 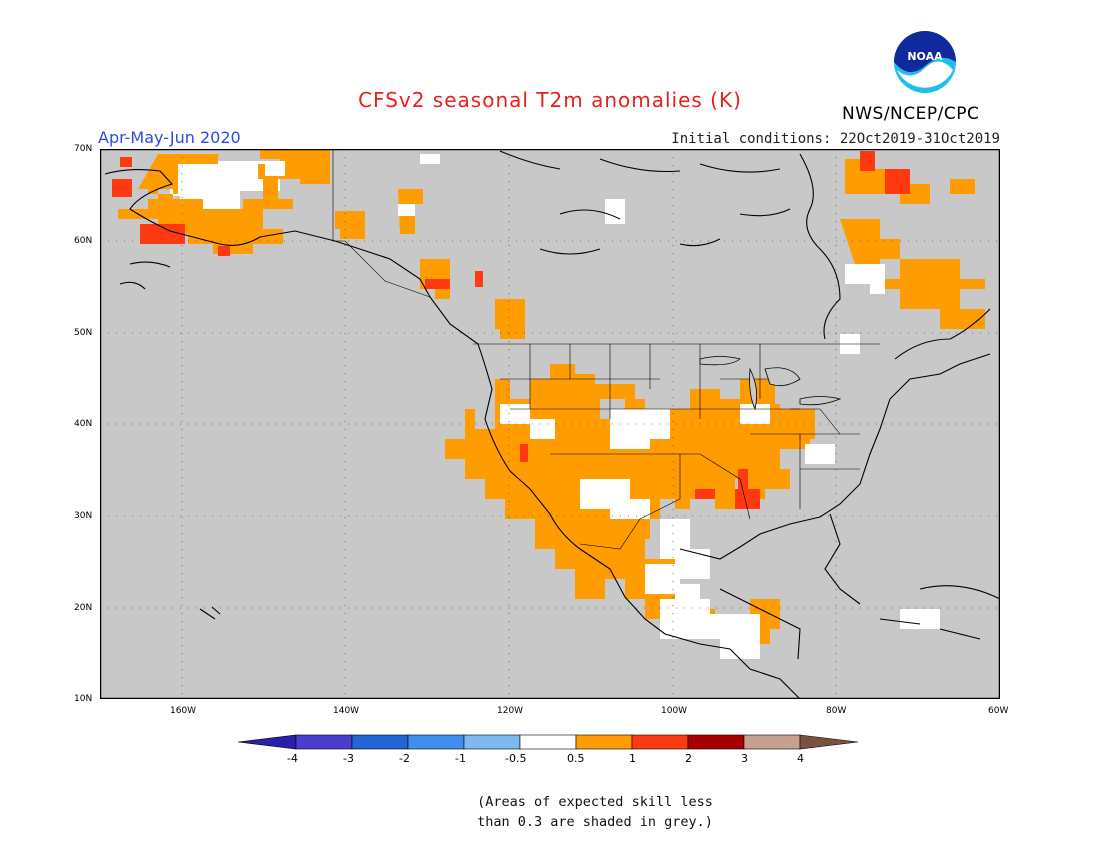 What do you see at coordinates (510, 711) in the screenshot?
I see `lon-label-120w: 120W` at bounding box center [510, 711].